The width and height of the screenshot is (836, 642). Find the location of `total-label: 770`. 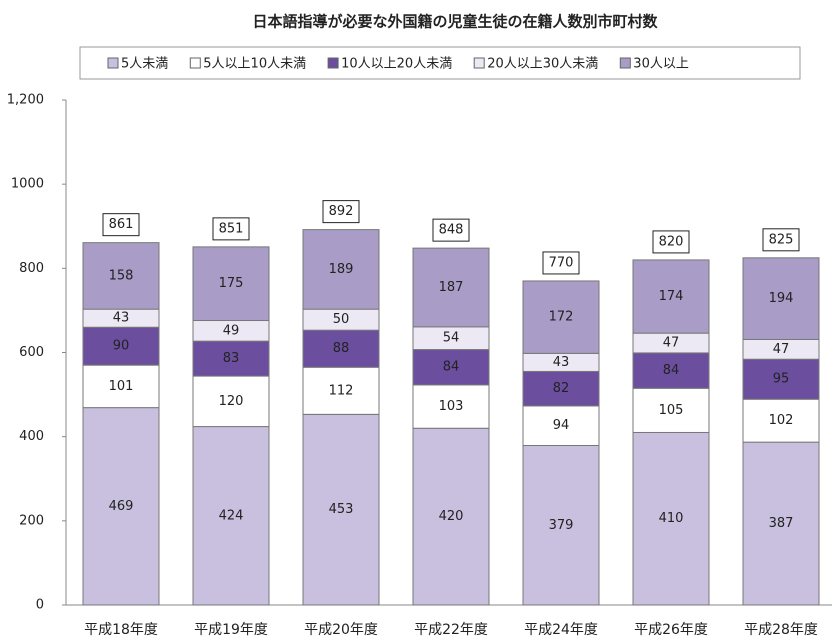

total-label: 770 is located at coordinates (561, 262).